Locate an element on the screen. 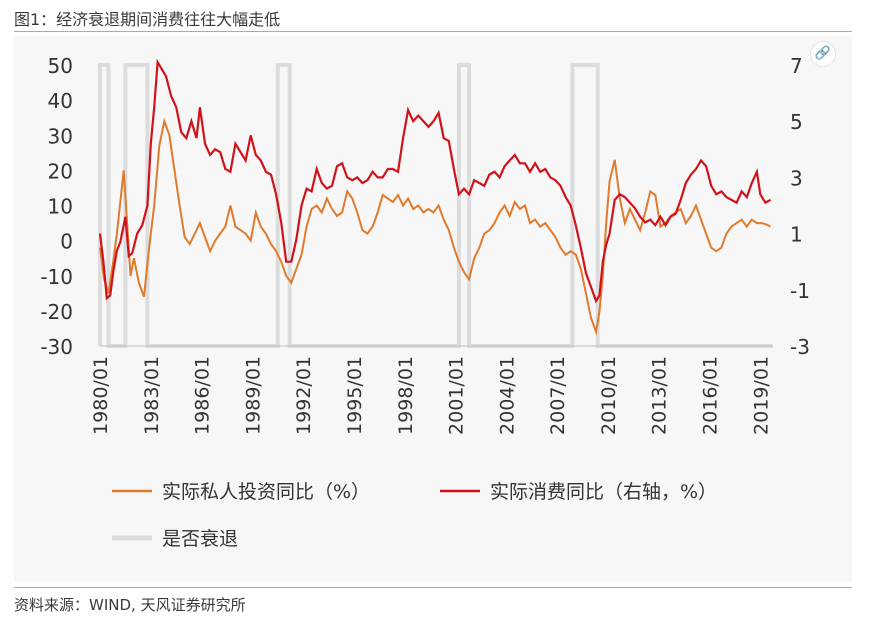 The height and width of the screenshot is (619, 869). left-axis-tick-label: 40 is located at coordinates (60, 101).